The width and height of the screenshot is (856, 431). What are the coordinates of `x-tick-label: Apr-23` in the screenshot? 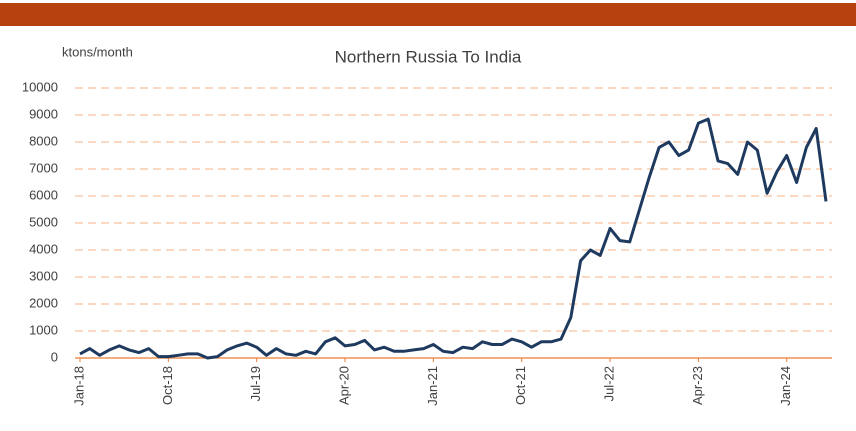 It's located at (697, 385).